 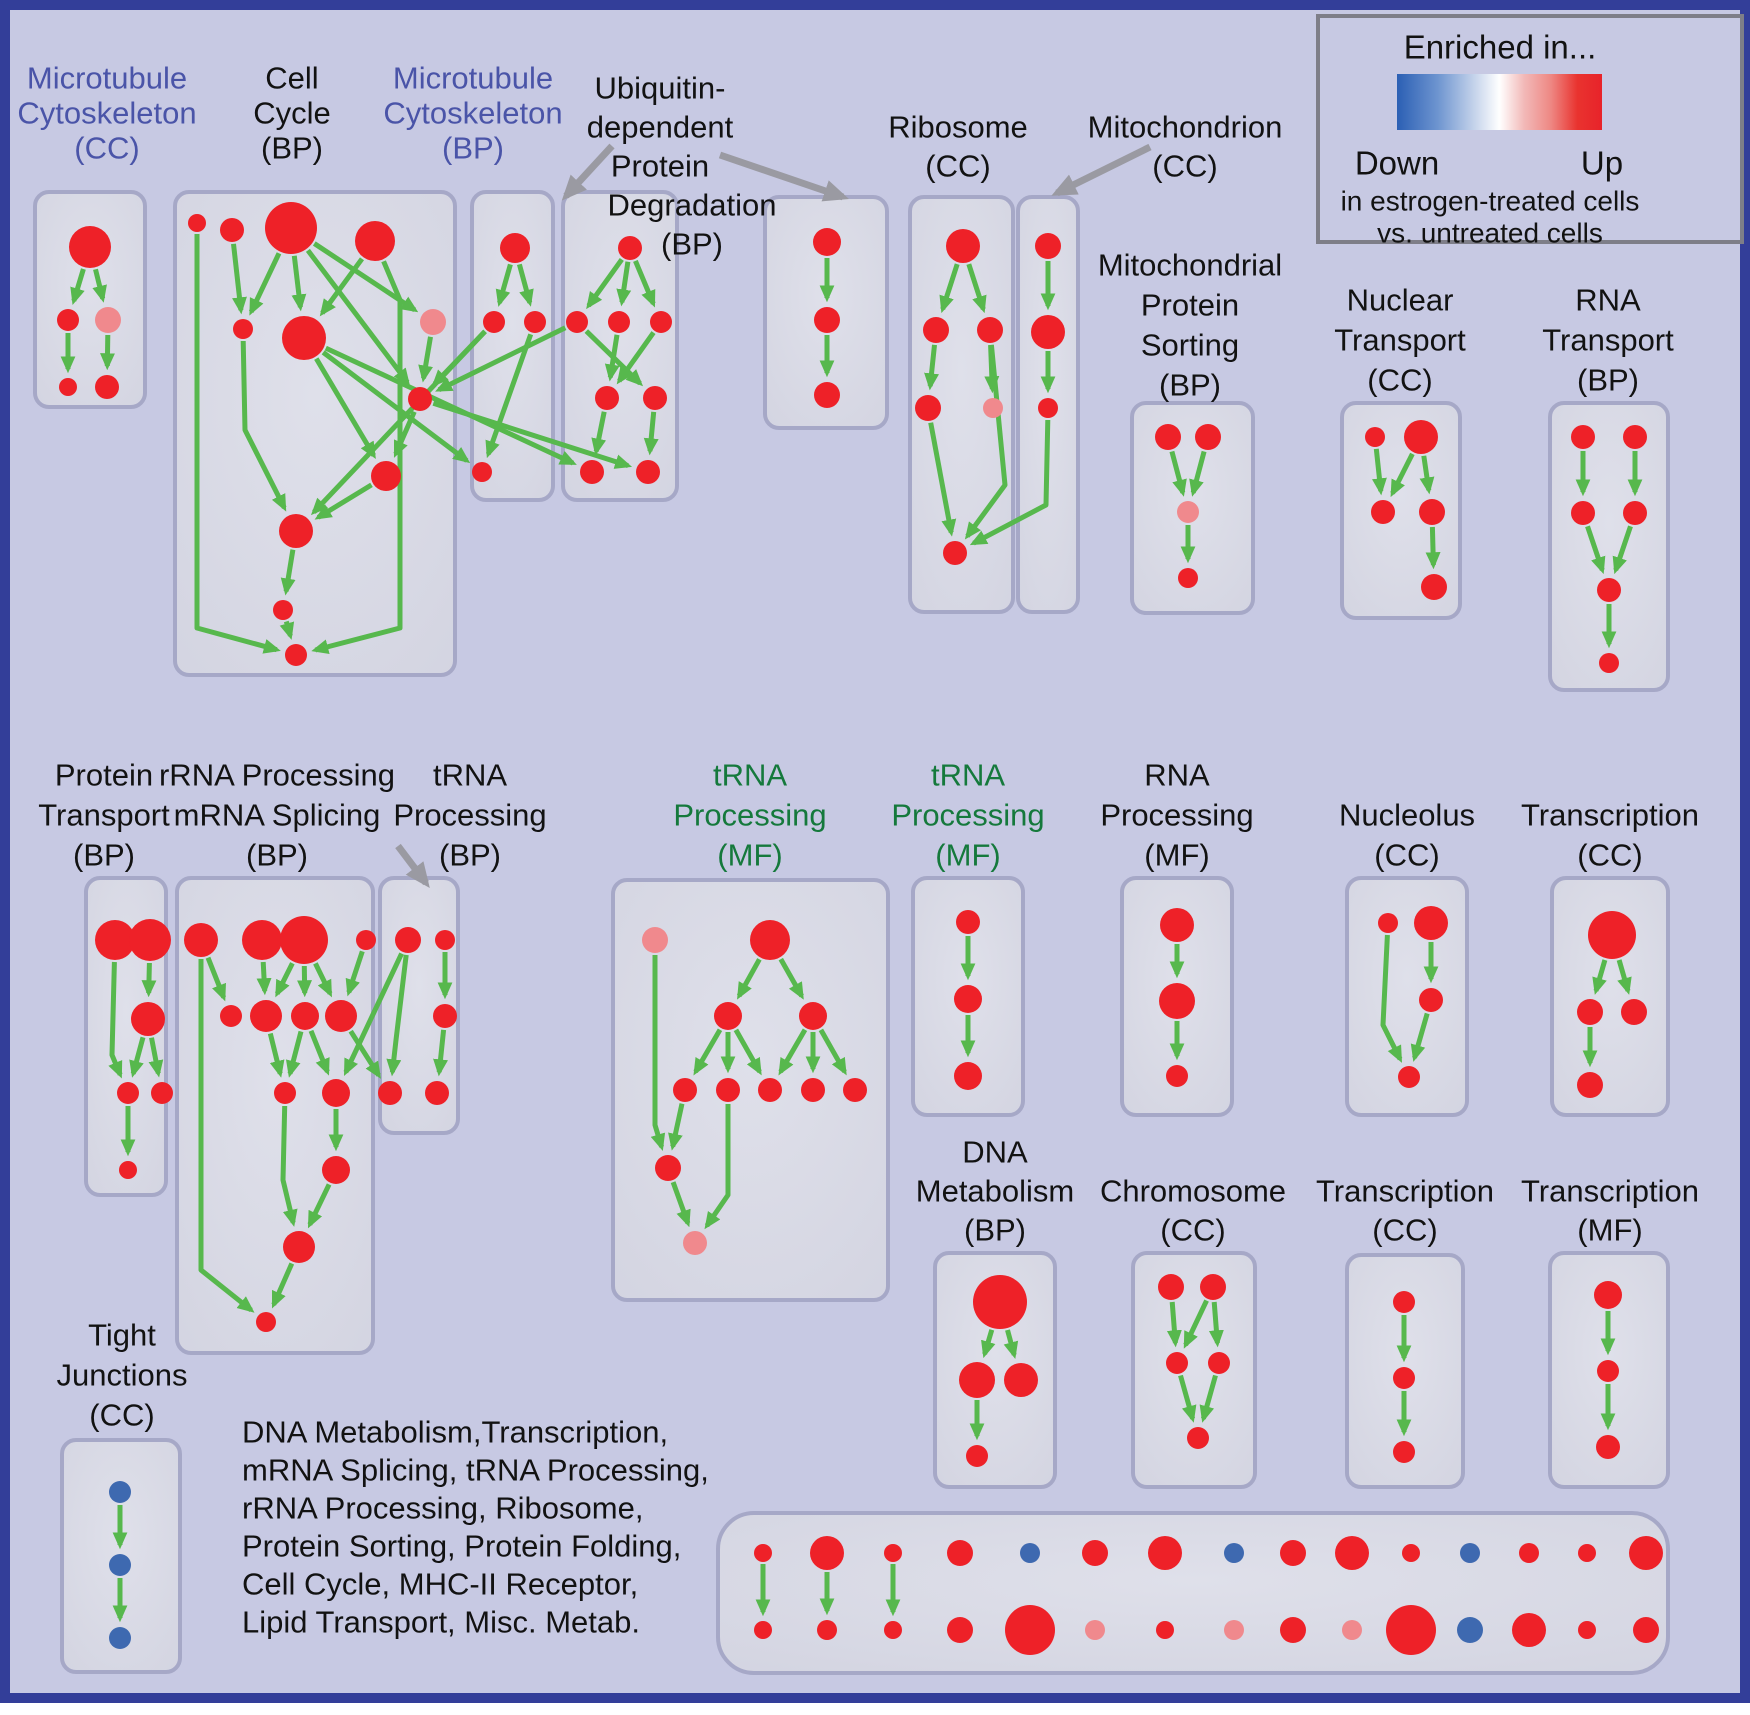 What do you see at coordinates (1188, 512) in the screenshot?
I see `node-ms3` at bounding box center [1188, 512].